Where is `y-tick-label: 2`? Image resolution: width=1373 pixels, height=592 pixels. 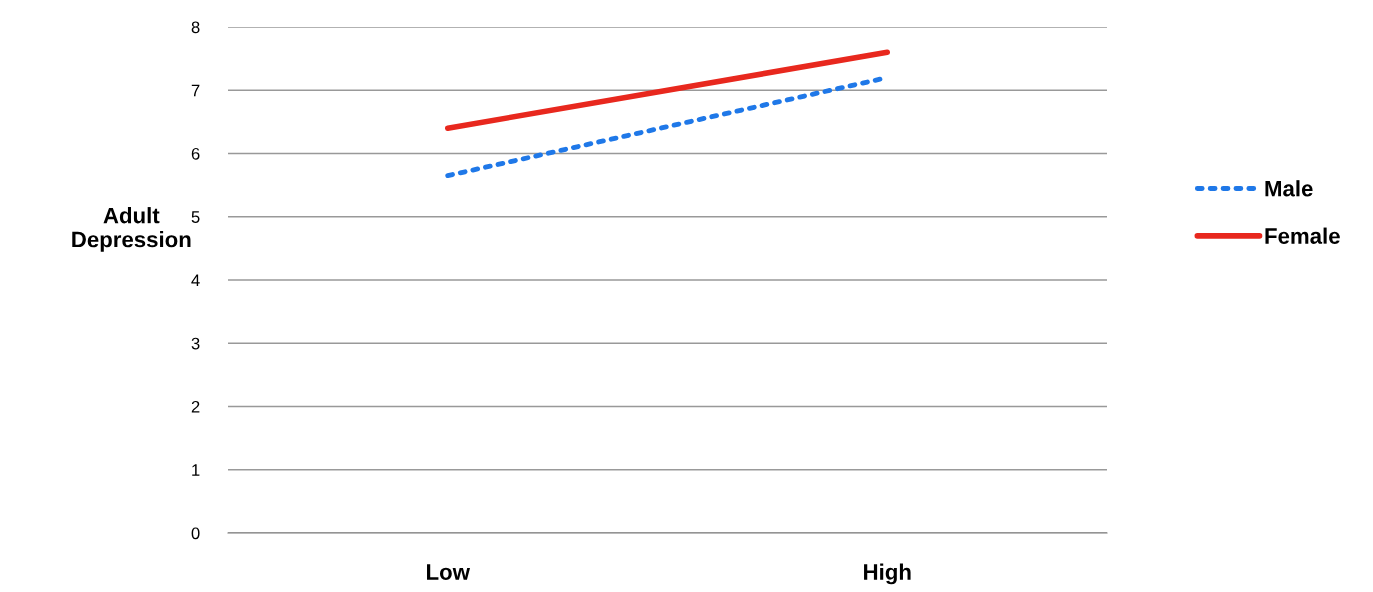
y-tick-label: 2 is located at coordinates (195, 406).